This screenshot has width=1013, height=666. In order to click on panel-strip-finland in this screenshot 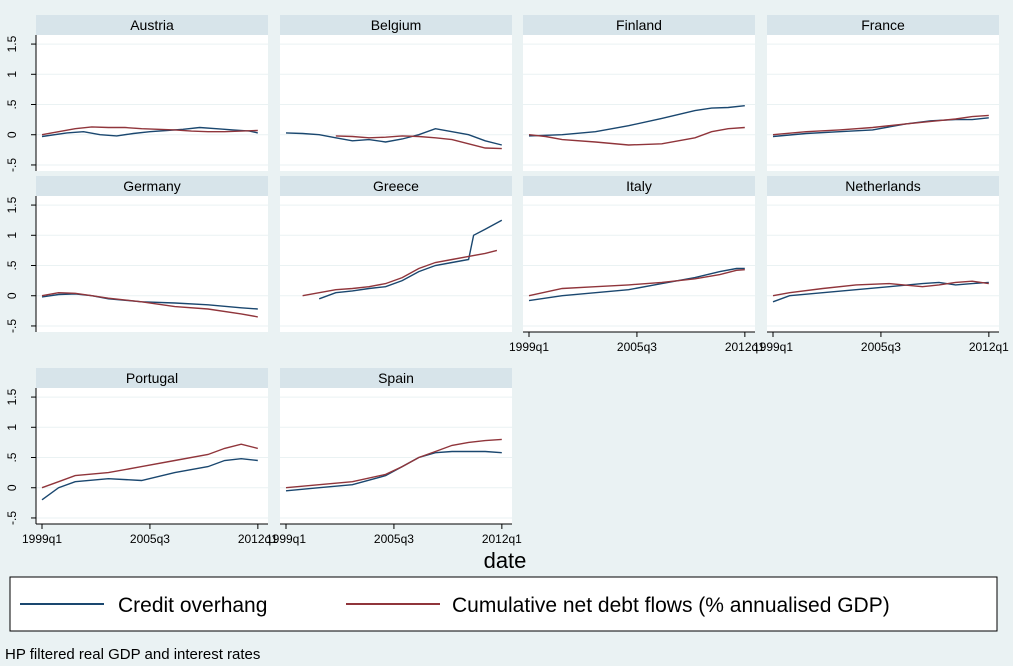, I will do `click(639, 25)`.